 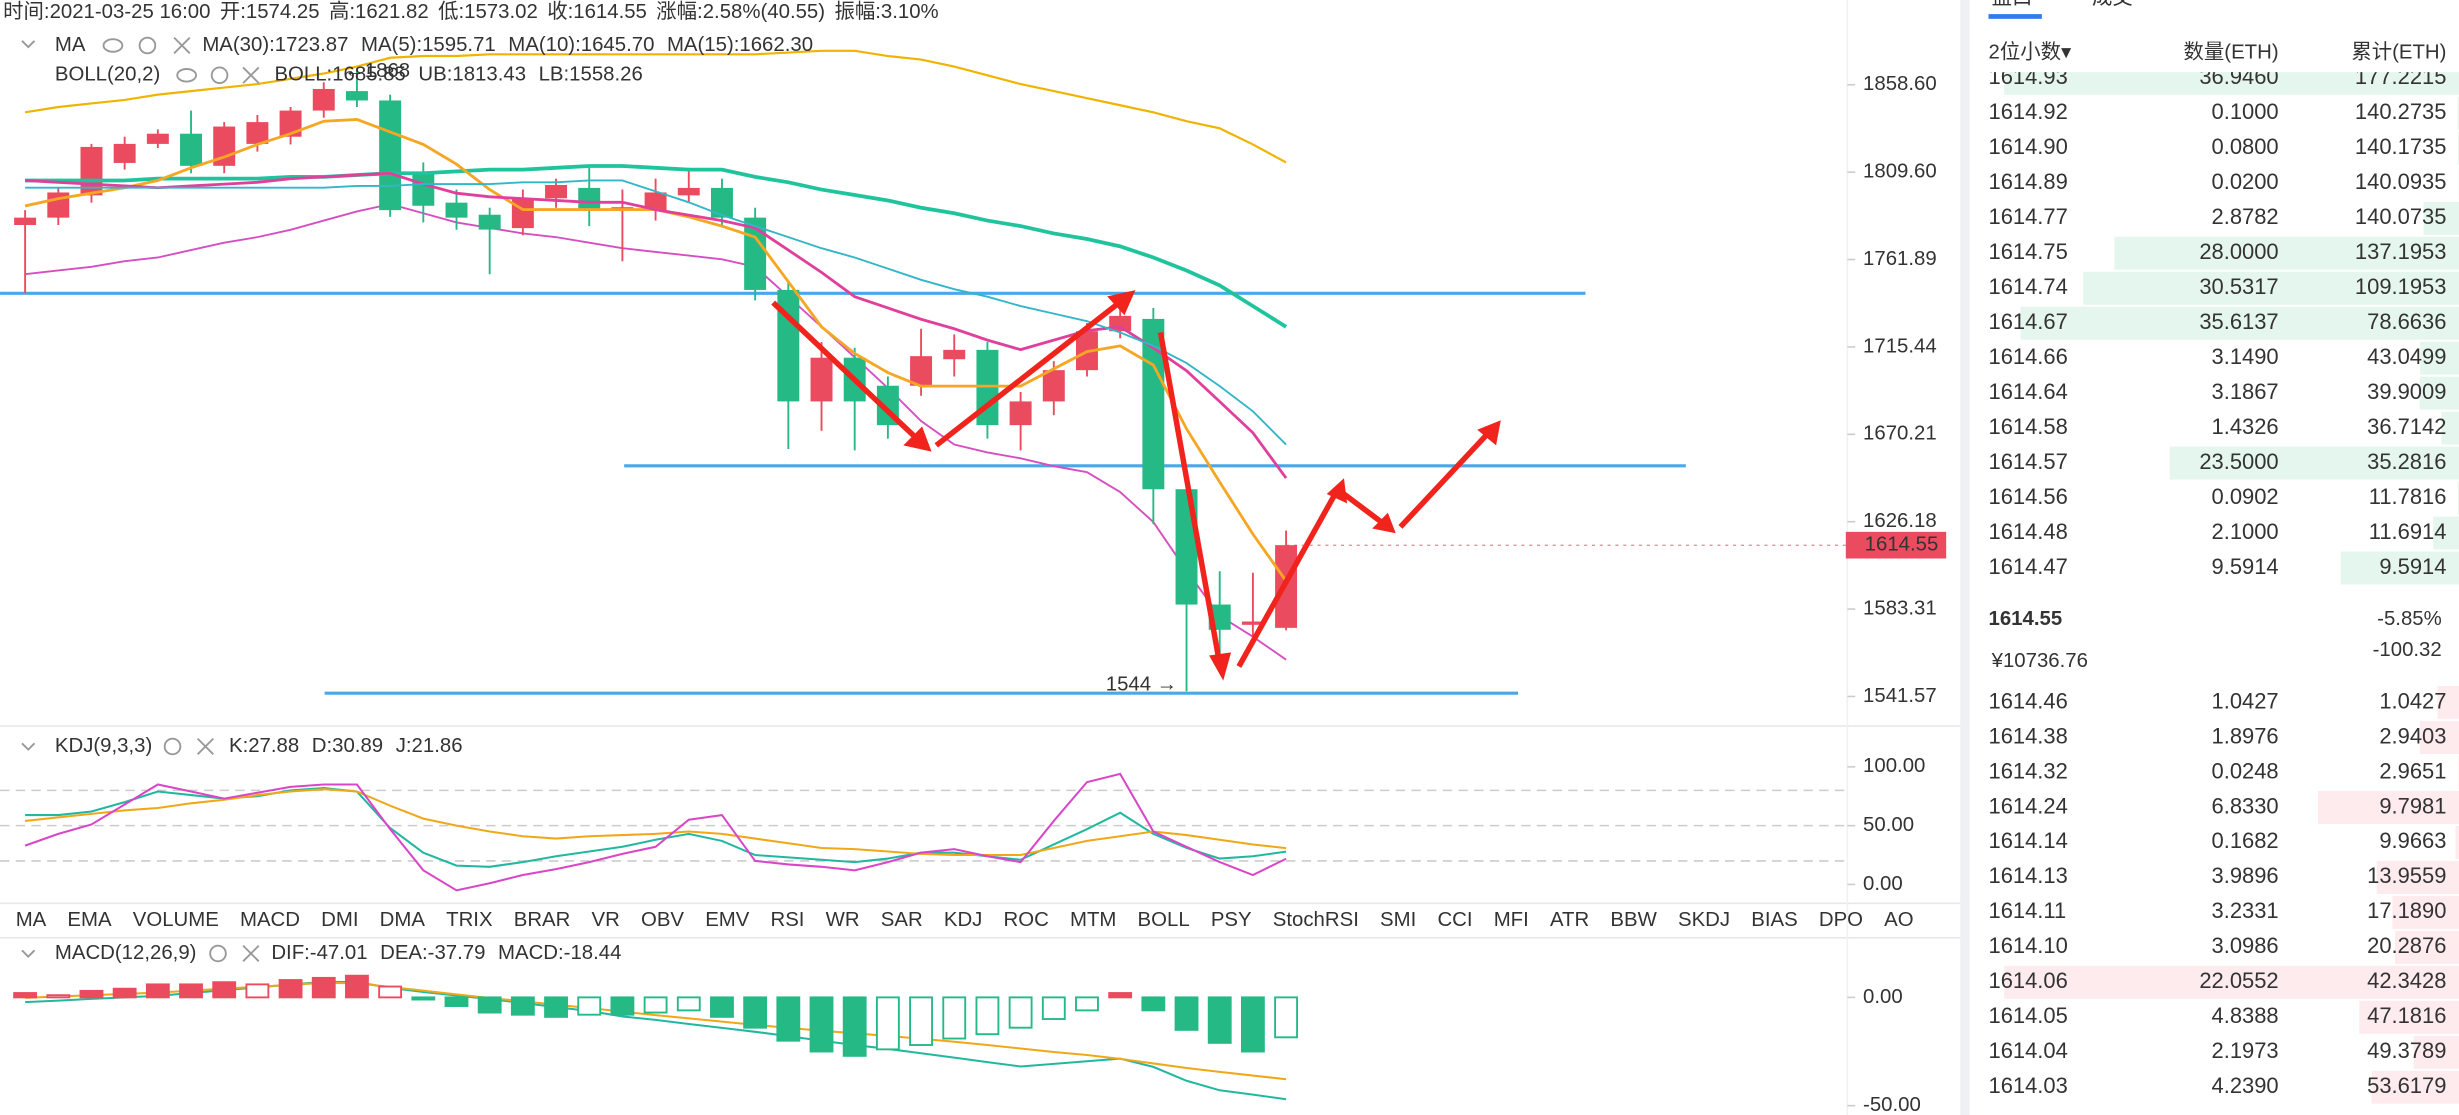 What do you see at coordinates (1883, 997) in the screenshot?
I see `y-tick-label: 0.00` at bounding box center [1883, 997].